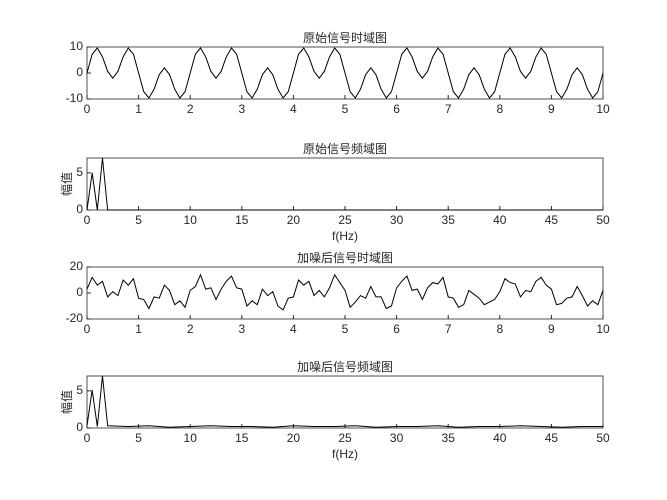  Describe the element at coordinates (345, 149) in the screenshot. I see `subplot-title: 原始信号频域图` at that location.